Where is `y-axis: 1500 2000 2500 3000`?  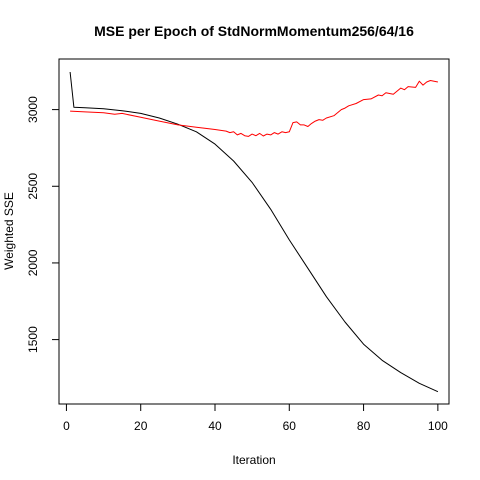 y-axis: 1500 2000 2500 3000 is located at coordinates (43, 224).